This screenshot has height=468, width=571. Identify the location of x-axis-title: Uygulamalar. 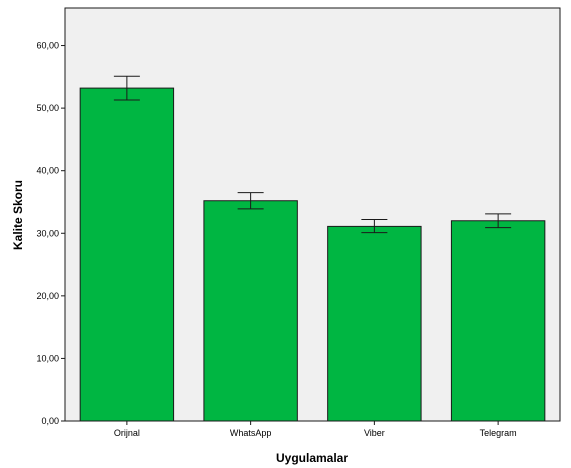
(312, 458).